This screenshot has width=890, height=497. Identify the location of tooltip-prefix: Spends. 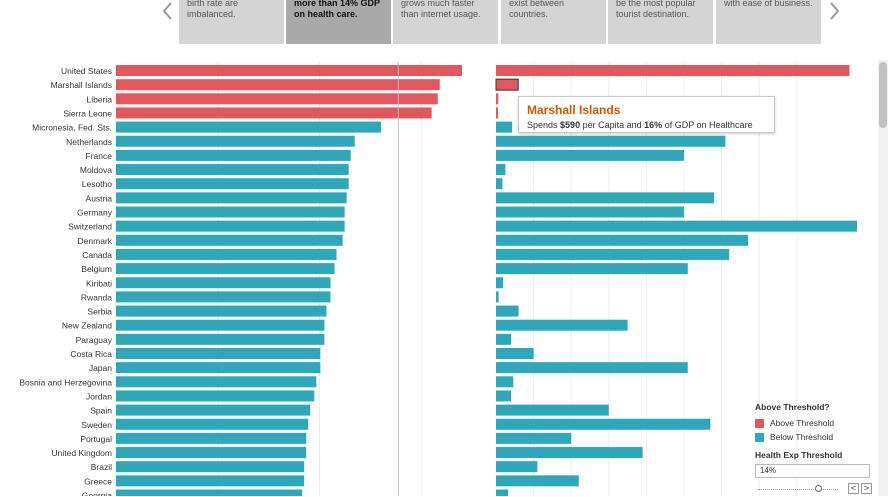
(542, 125).